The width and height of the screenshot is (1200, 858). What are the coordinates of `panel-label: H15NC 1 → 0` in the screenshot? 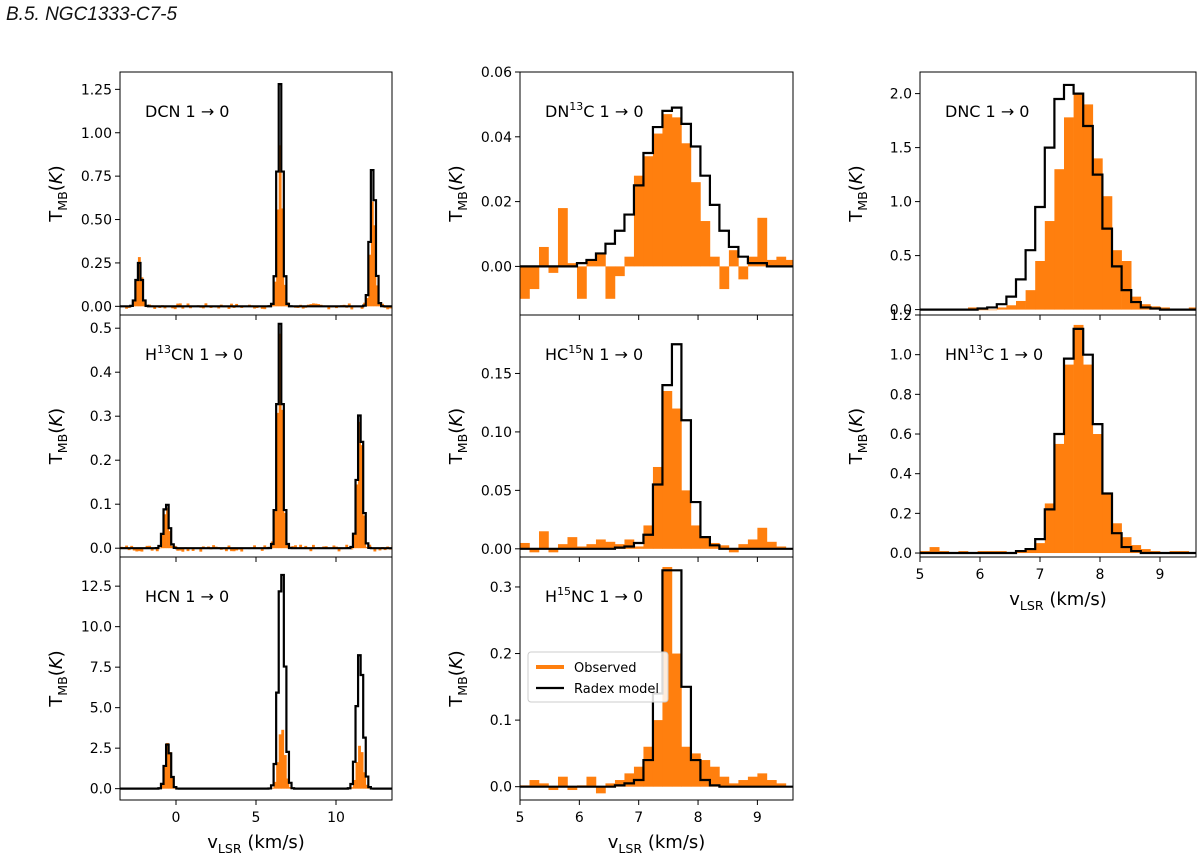 It's located at (594, 595).